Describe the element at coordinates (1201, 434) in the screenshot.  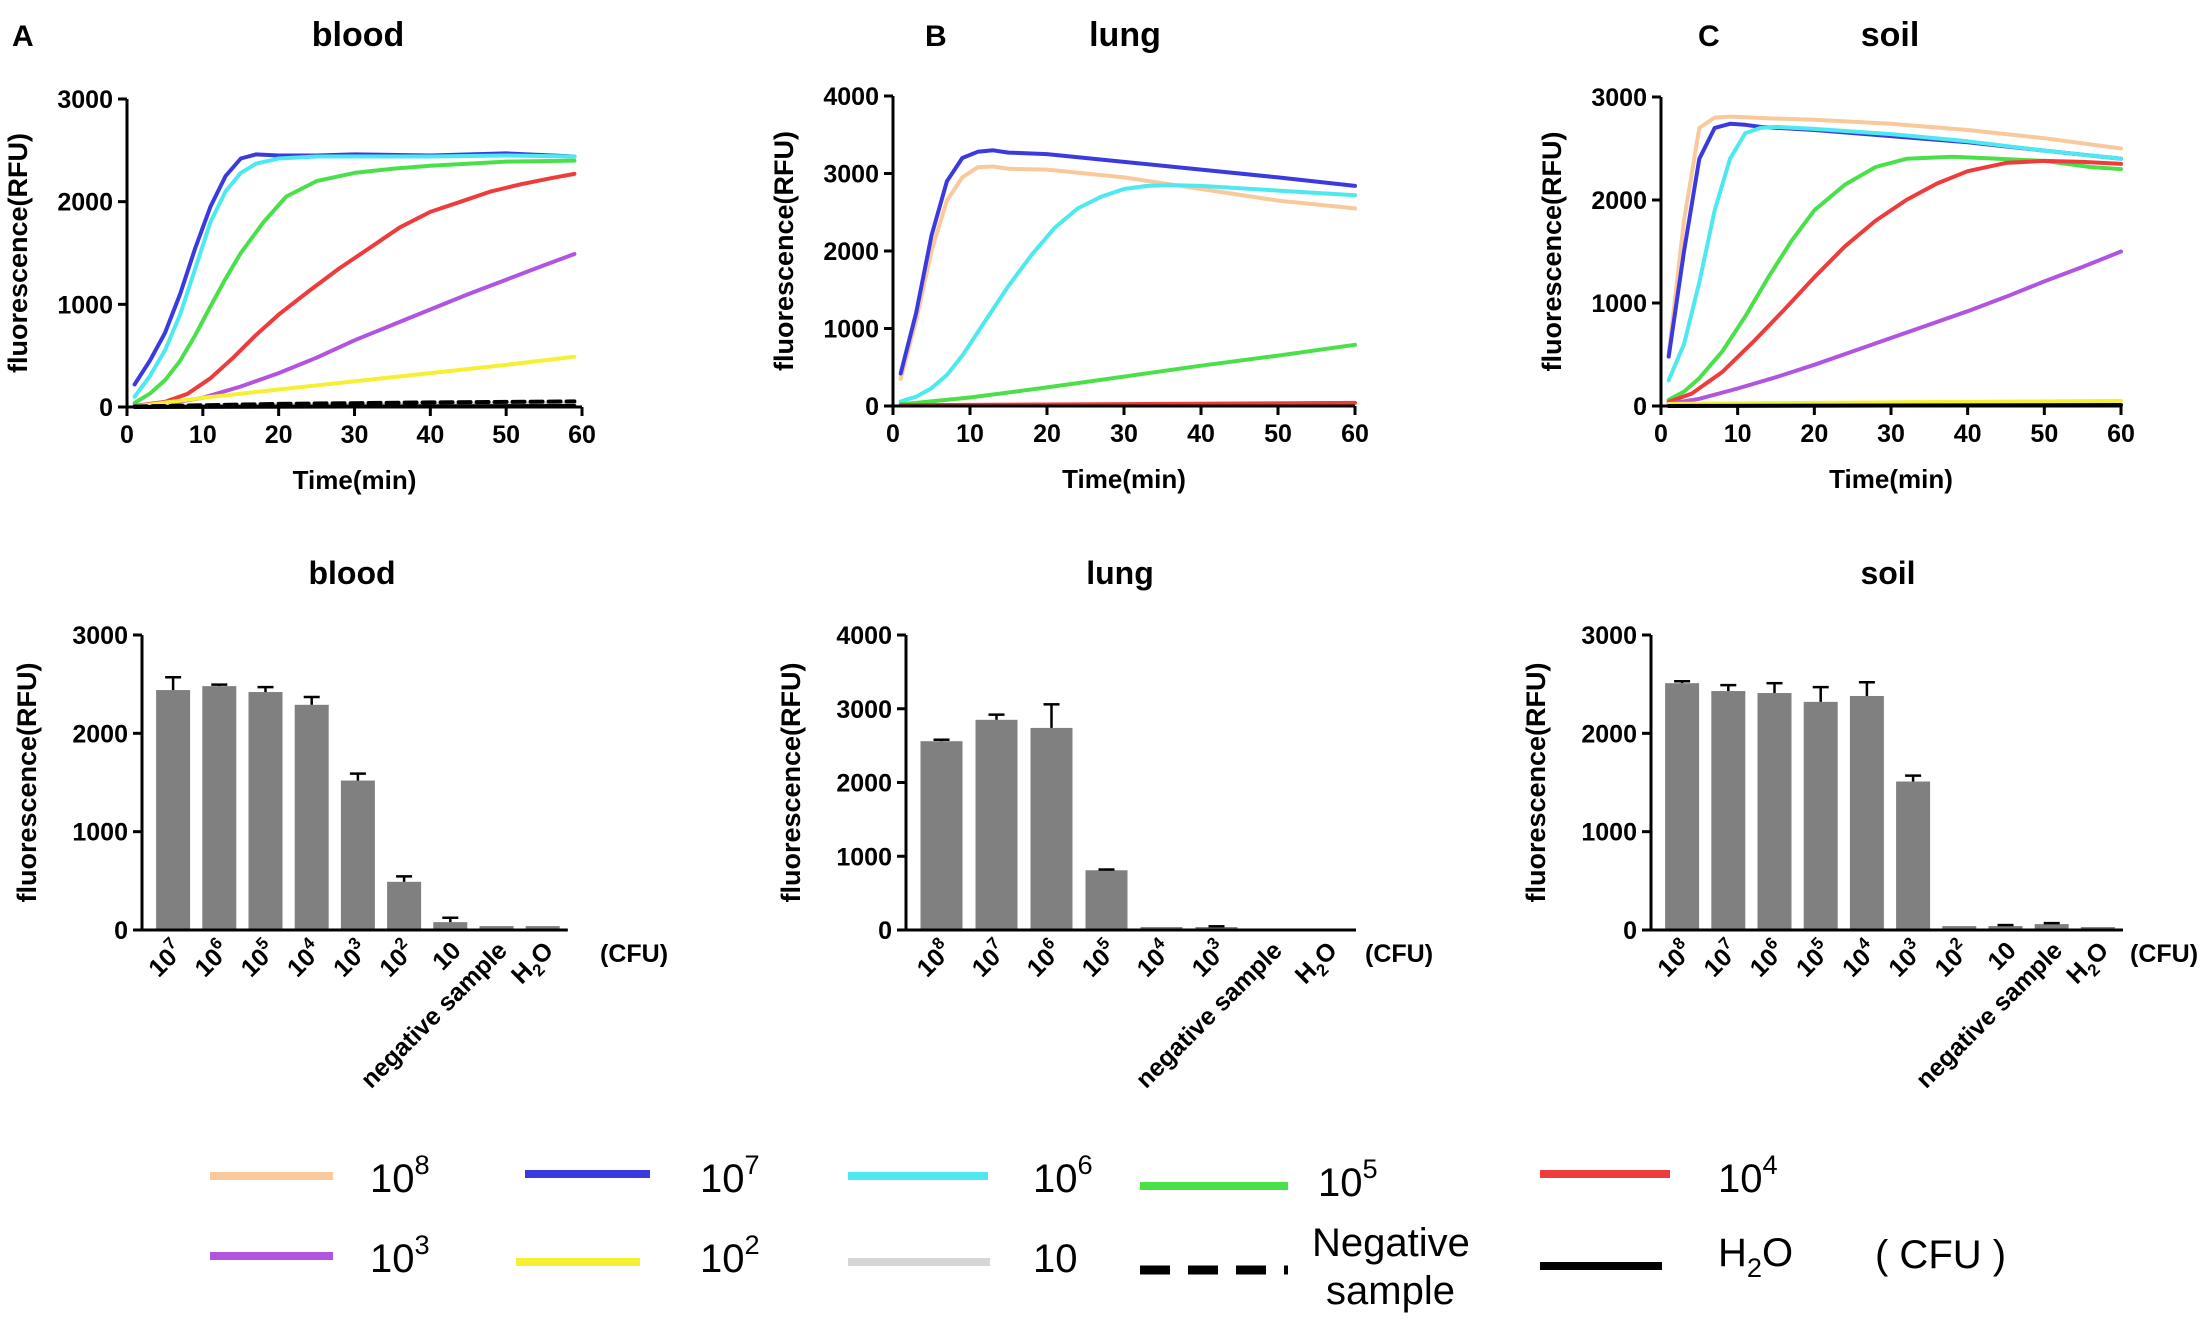
I see `x-tick-label: 40` at that location.